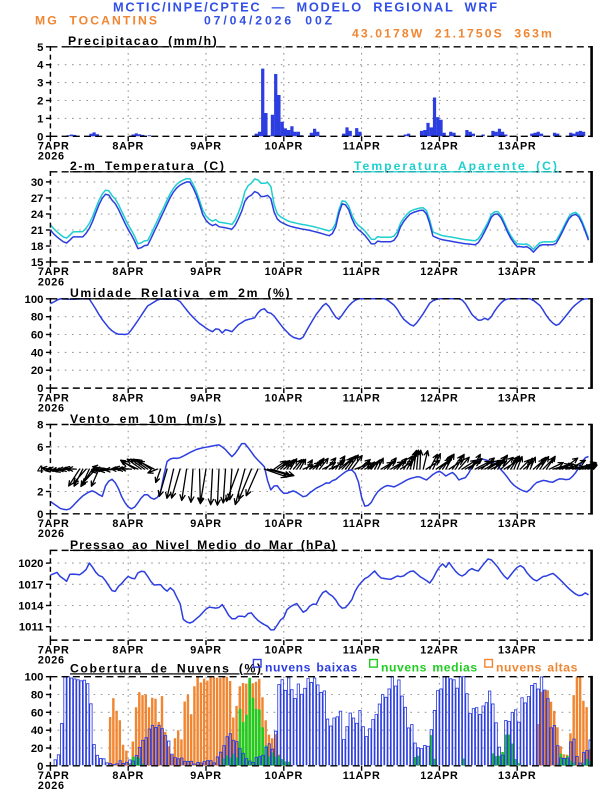  What do you see at coordinates (37, 215) in the screenshot?
I see `svg-text: 24` at bounding box center [37, 215].